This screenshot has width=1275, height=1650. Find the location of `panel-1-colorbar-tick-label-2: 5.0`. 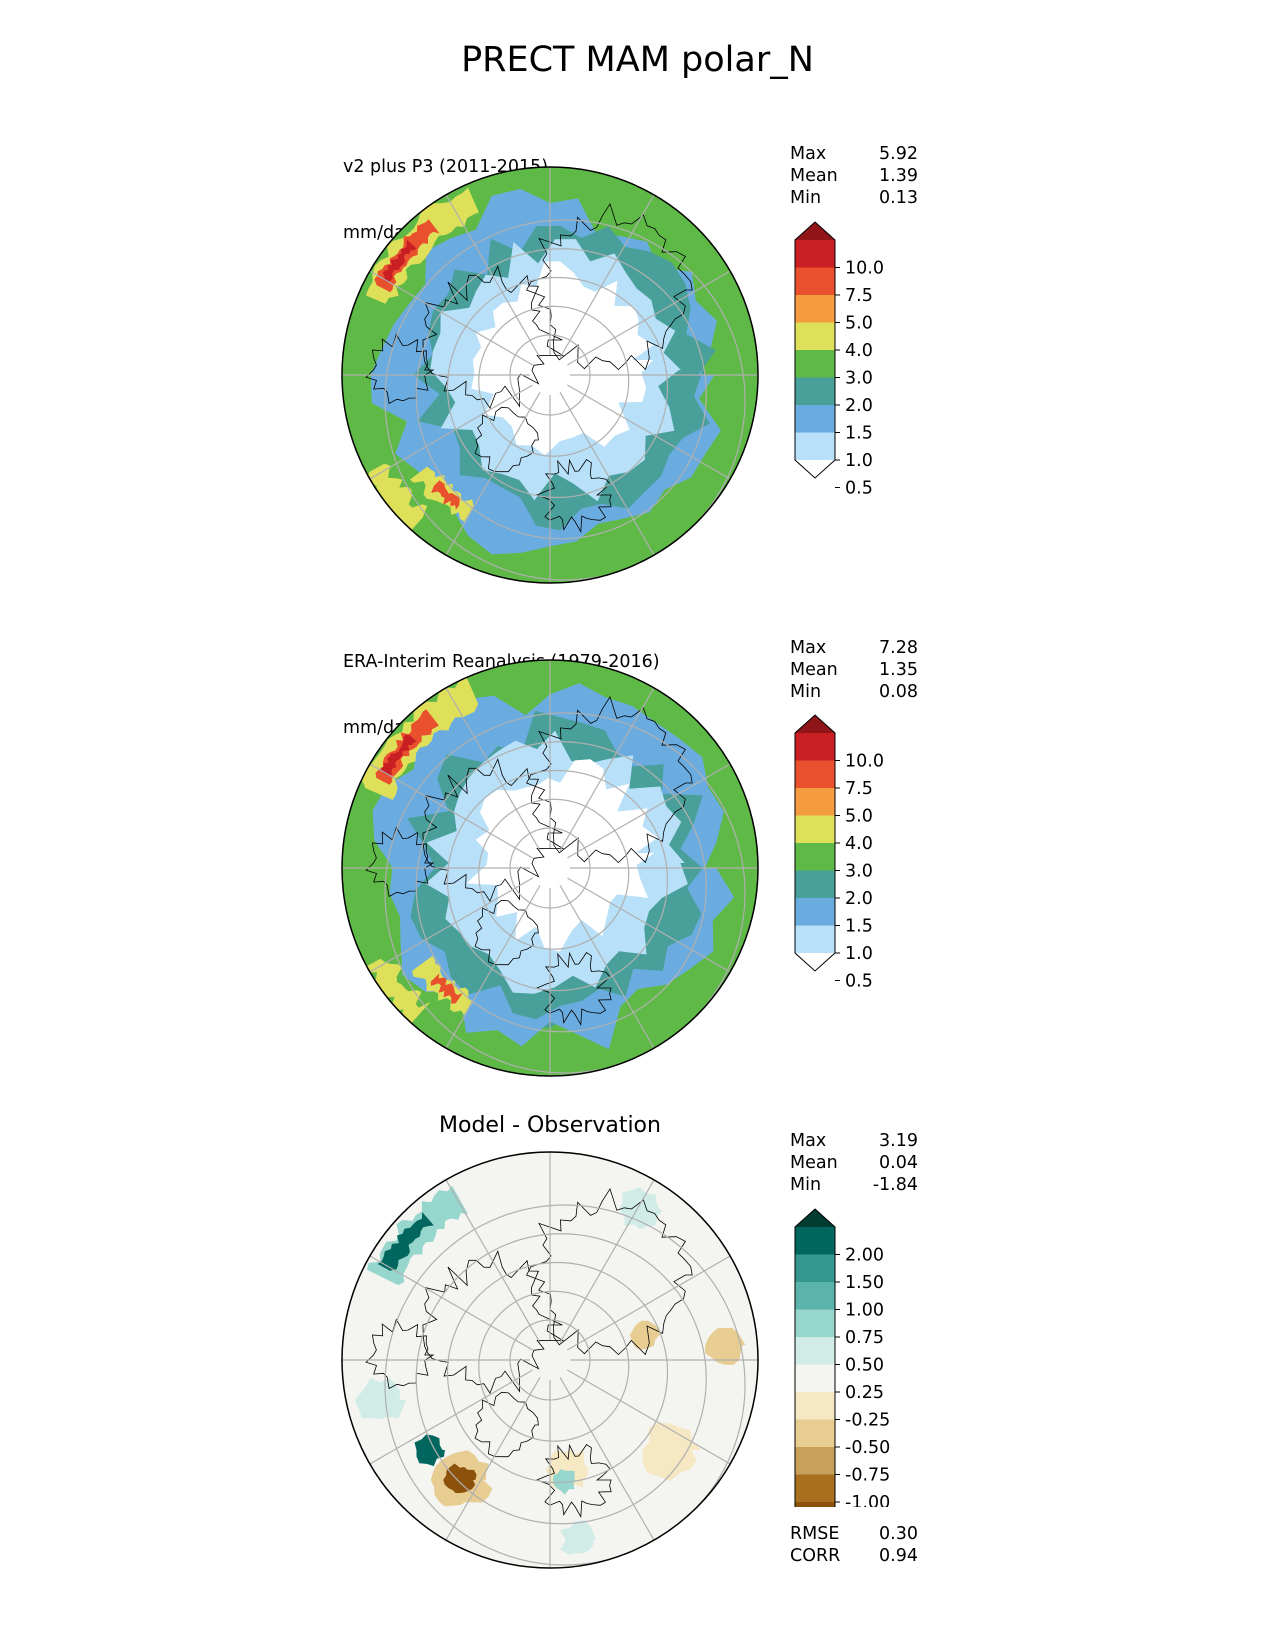

panel-1-colorbar-tick-label-2: 5.0 is located at coordinates (859, 324).